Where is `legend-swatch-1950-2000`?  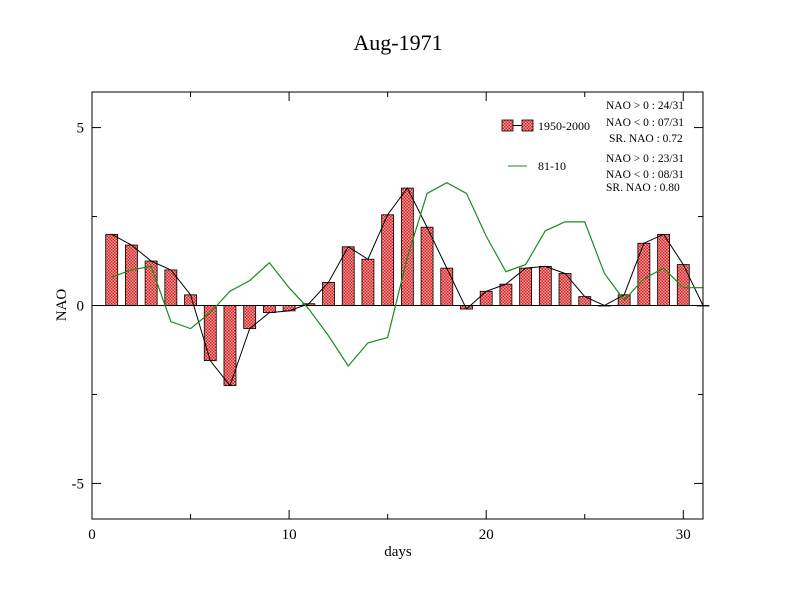
legend-swatch-1950-2000 is located at coordinates (507, 125).